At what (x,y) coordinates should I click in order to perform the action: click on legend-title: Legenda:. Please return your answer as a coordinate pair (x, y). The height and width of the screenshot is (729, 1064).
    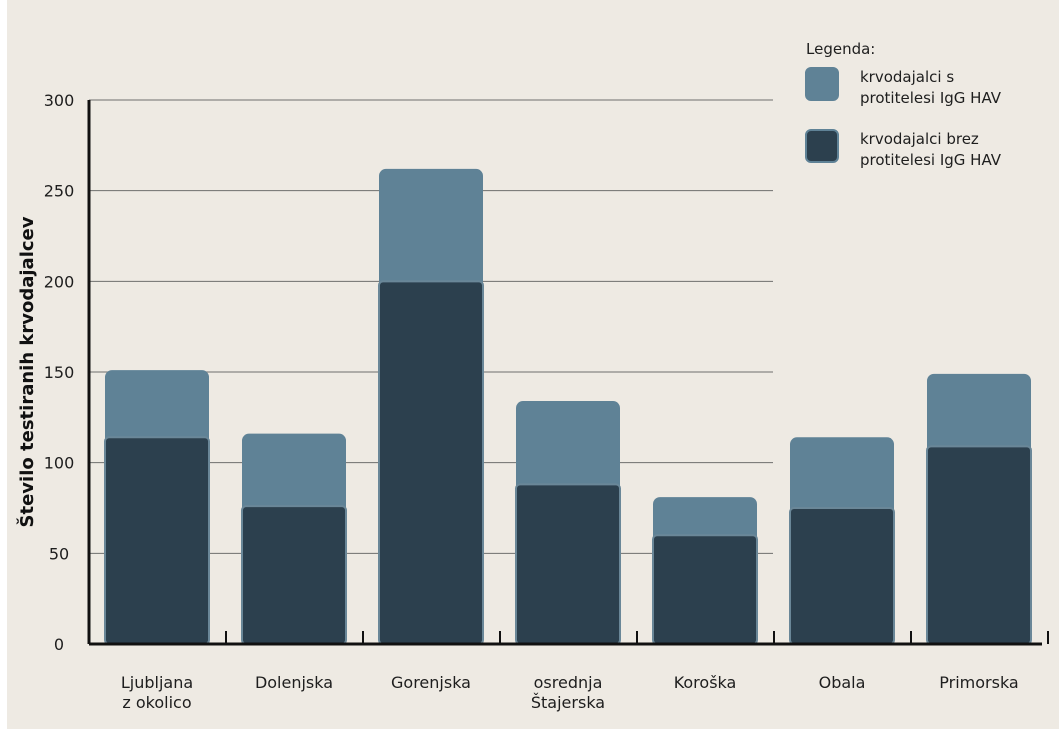
    Looking at the image, I should click on (840, 49).